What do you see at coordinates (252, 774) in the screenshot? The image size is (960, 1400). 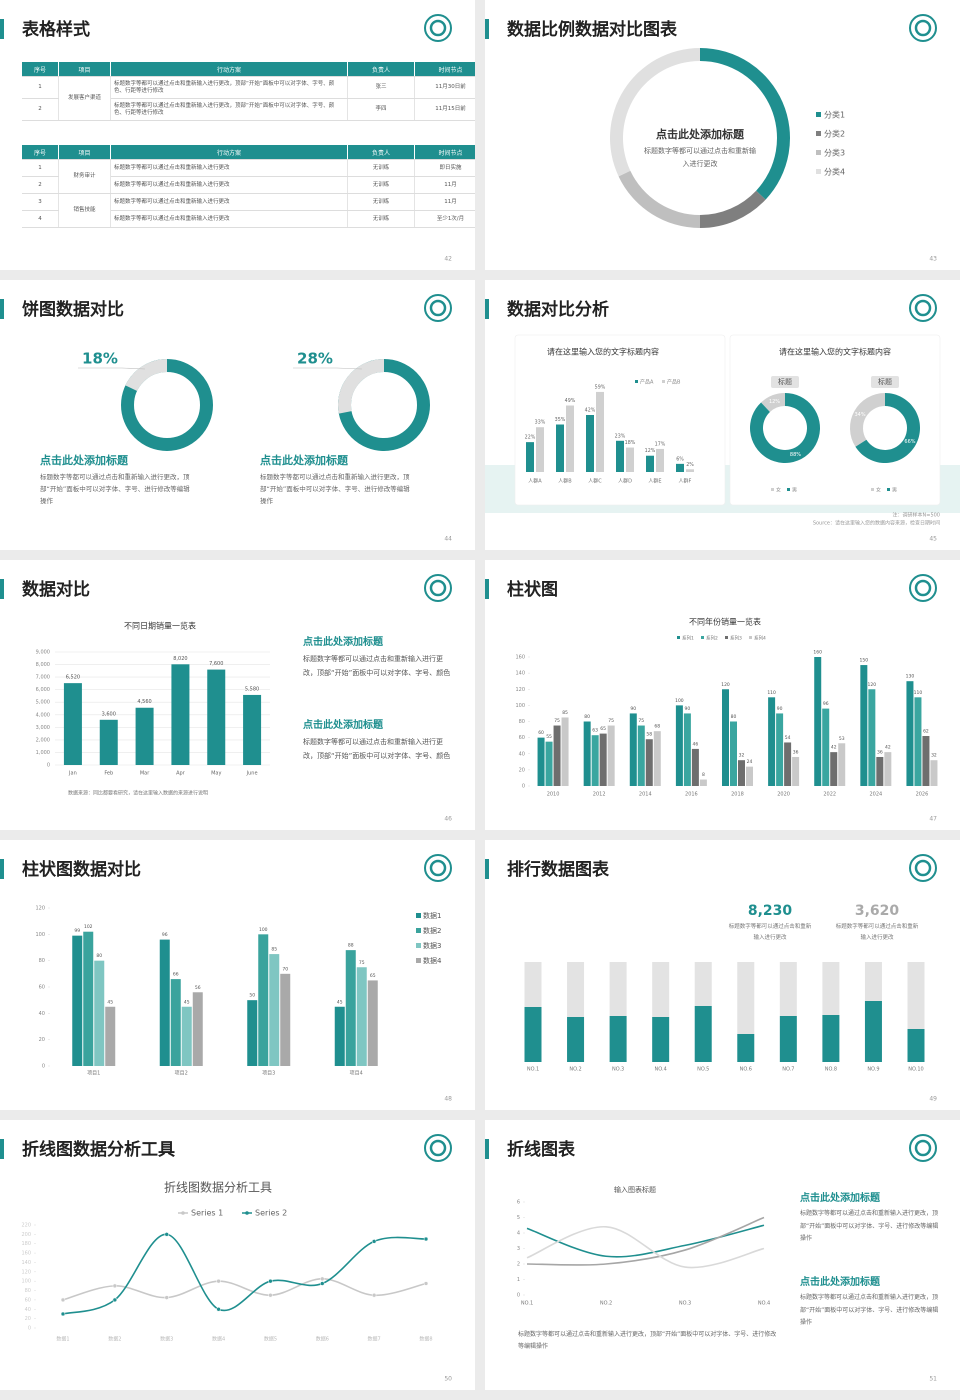 I see `x-tick-label: June` at bounding box center [252, 774].